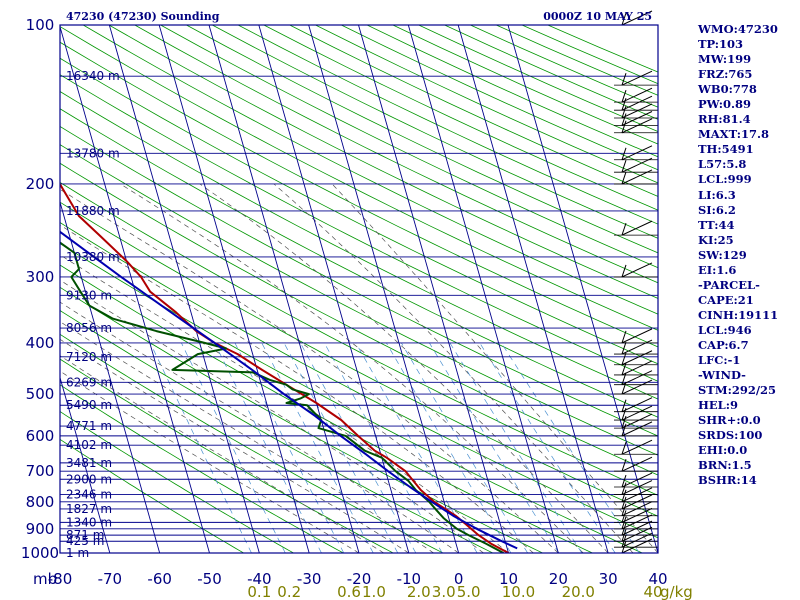 Image resolution: width=800 pixels, height=600 pixels. What do you see at coordinates (40, 184) in the screenshot?
I see `pressure-label: 200` at bounding box center [40, 184].